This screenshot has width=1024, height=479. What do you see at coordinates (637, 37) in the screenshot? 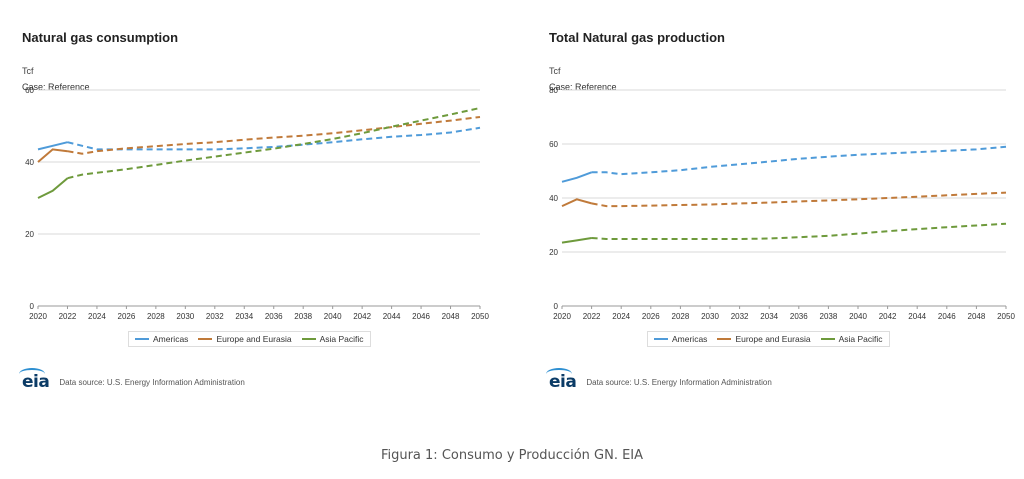
I see `chart-title: Total Natural gas production` at bounding box center [637, 37].